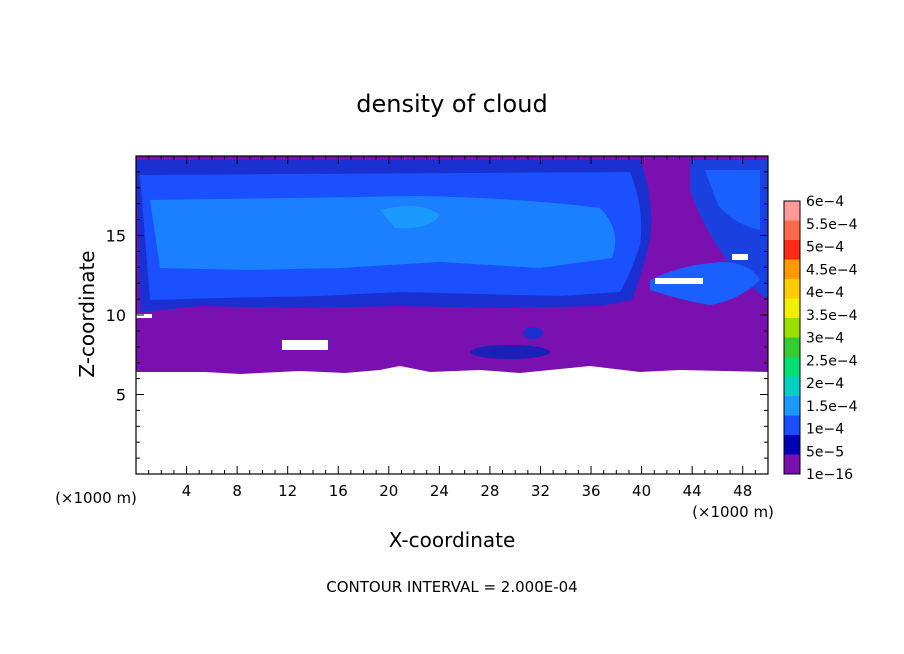 This screenshot has height=654, width=904. What do you see at coordinates (383, 233) in the screenshot?
I see `field-lightblue-core` at bounding box center [383, 233].